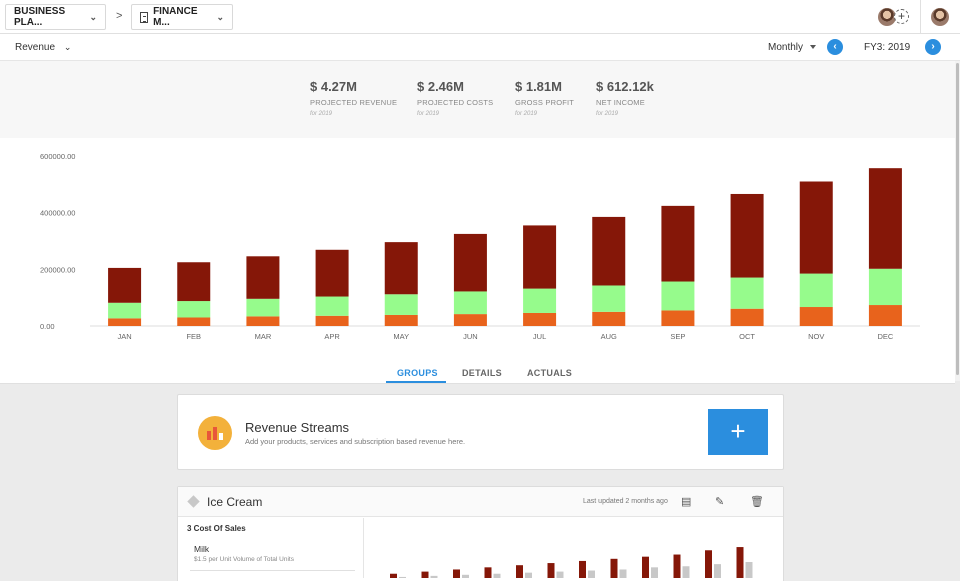 The height and width of the screenshot is (581, 960). What do you see at coordinates (480, 47) in the screenshot?
I see `view-controls-bar: Revenue ⌄ Monthly ‹ FY3: 2019 ›` at bounding box center [480, 47].